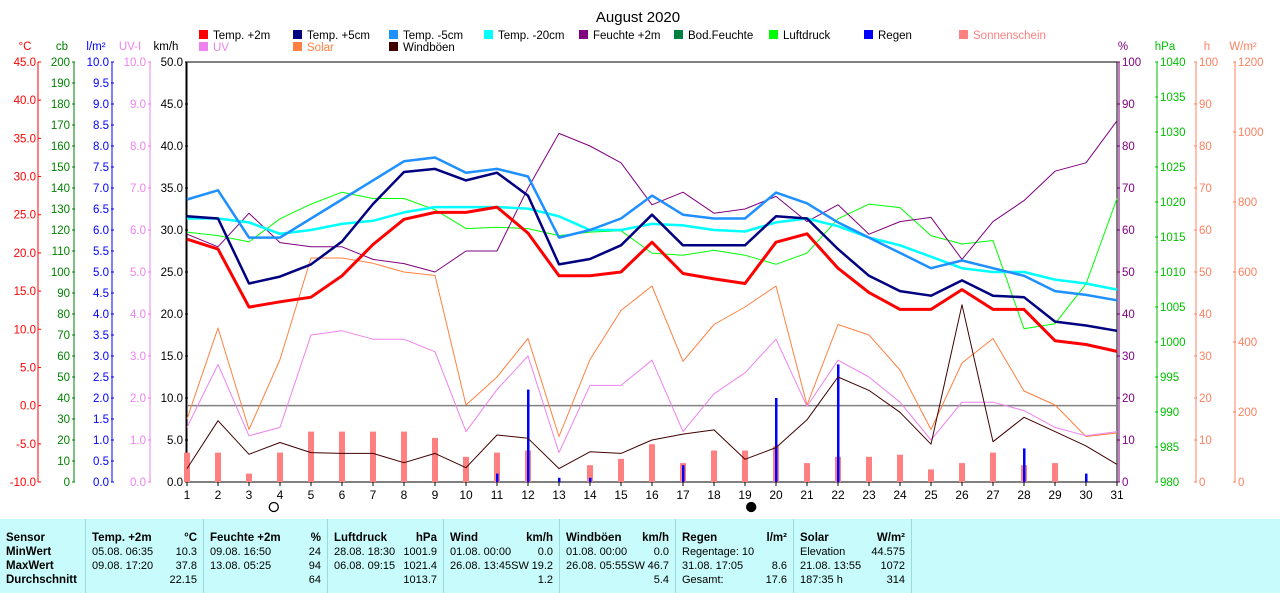  What do you see at coordinates (652, 495) in the screenshot?
I see `x-tick-label: 16` at bounding box center [652, 495].